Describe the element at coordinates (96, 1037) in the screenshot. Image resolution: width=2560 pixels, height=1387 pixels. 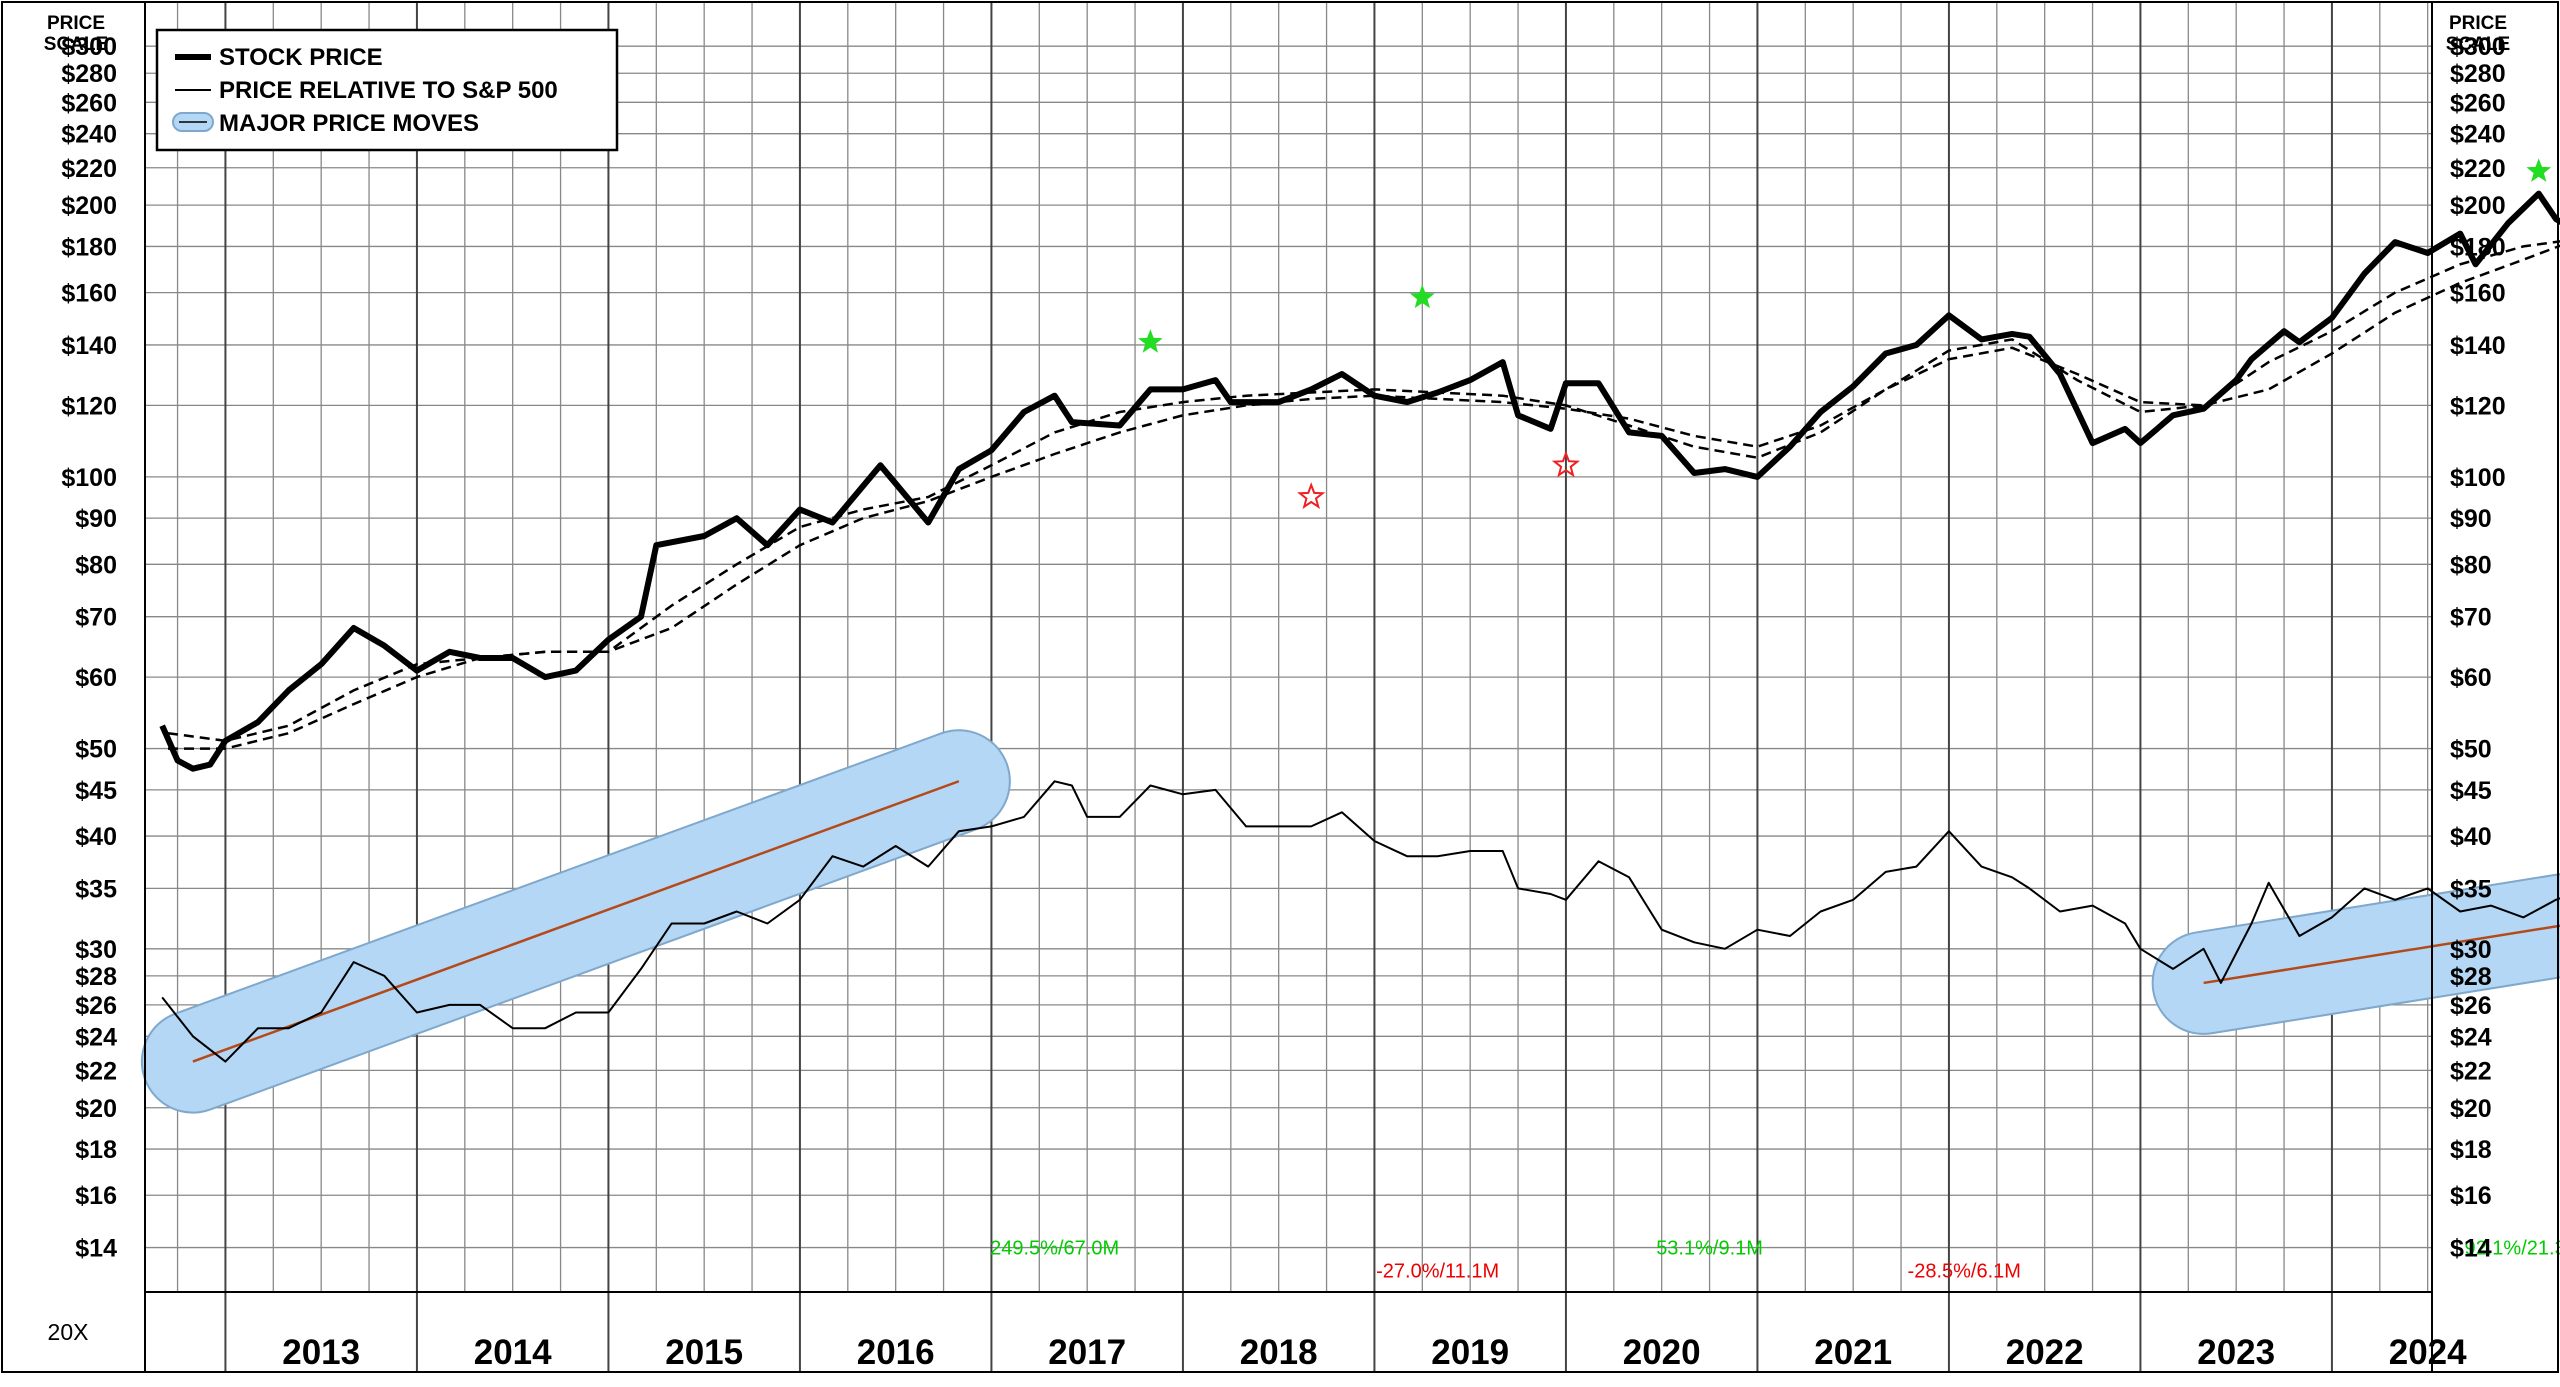
I see `y-tick-label-left: $24` at that location.